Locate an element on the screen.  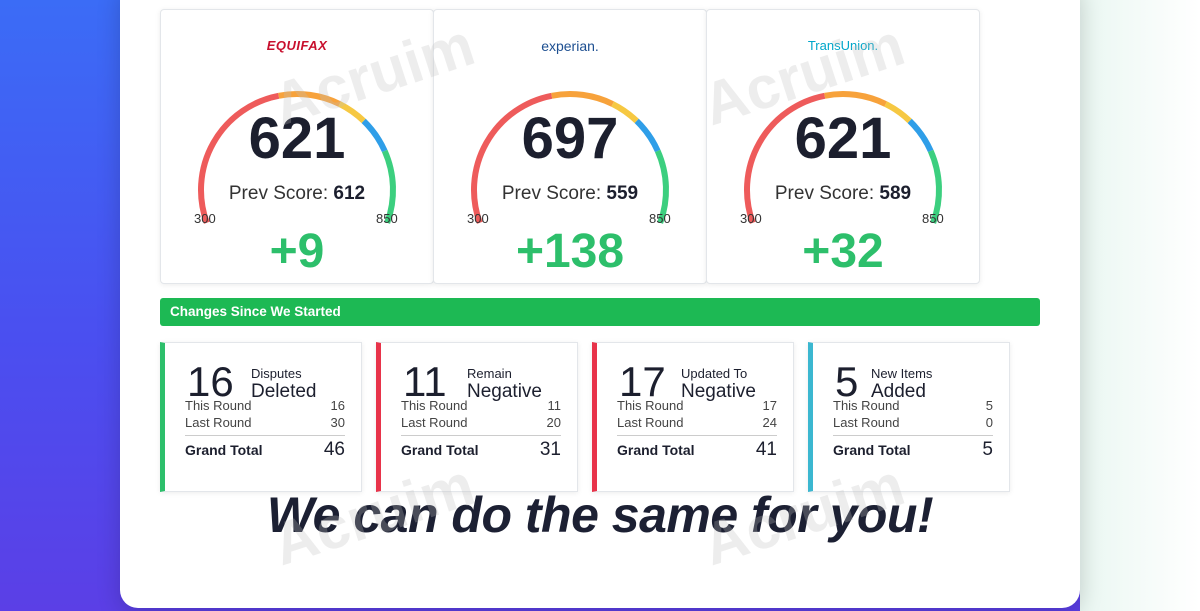
experian-logo: experian. is located at coordinates (570, 46).